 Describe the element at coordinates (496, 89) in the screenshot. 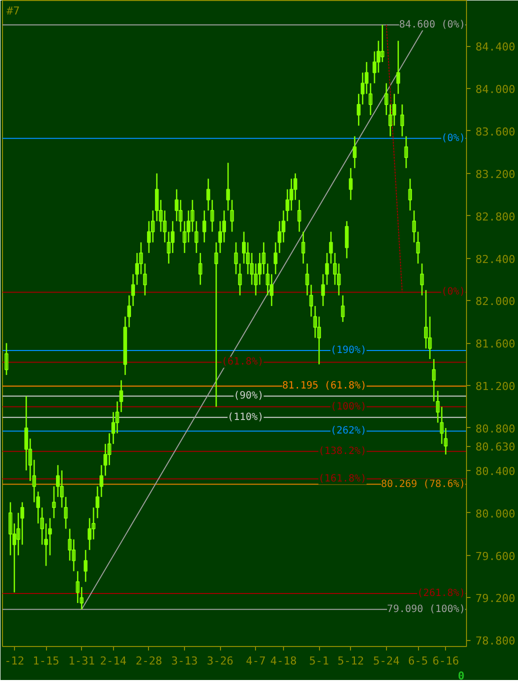

I see `y-tick-label: 84.000` at that location.